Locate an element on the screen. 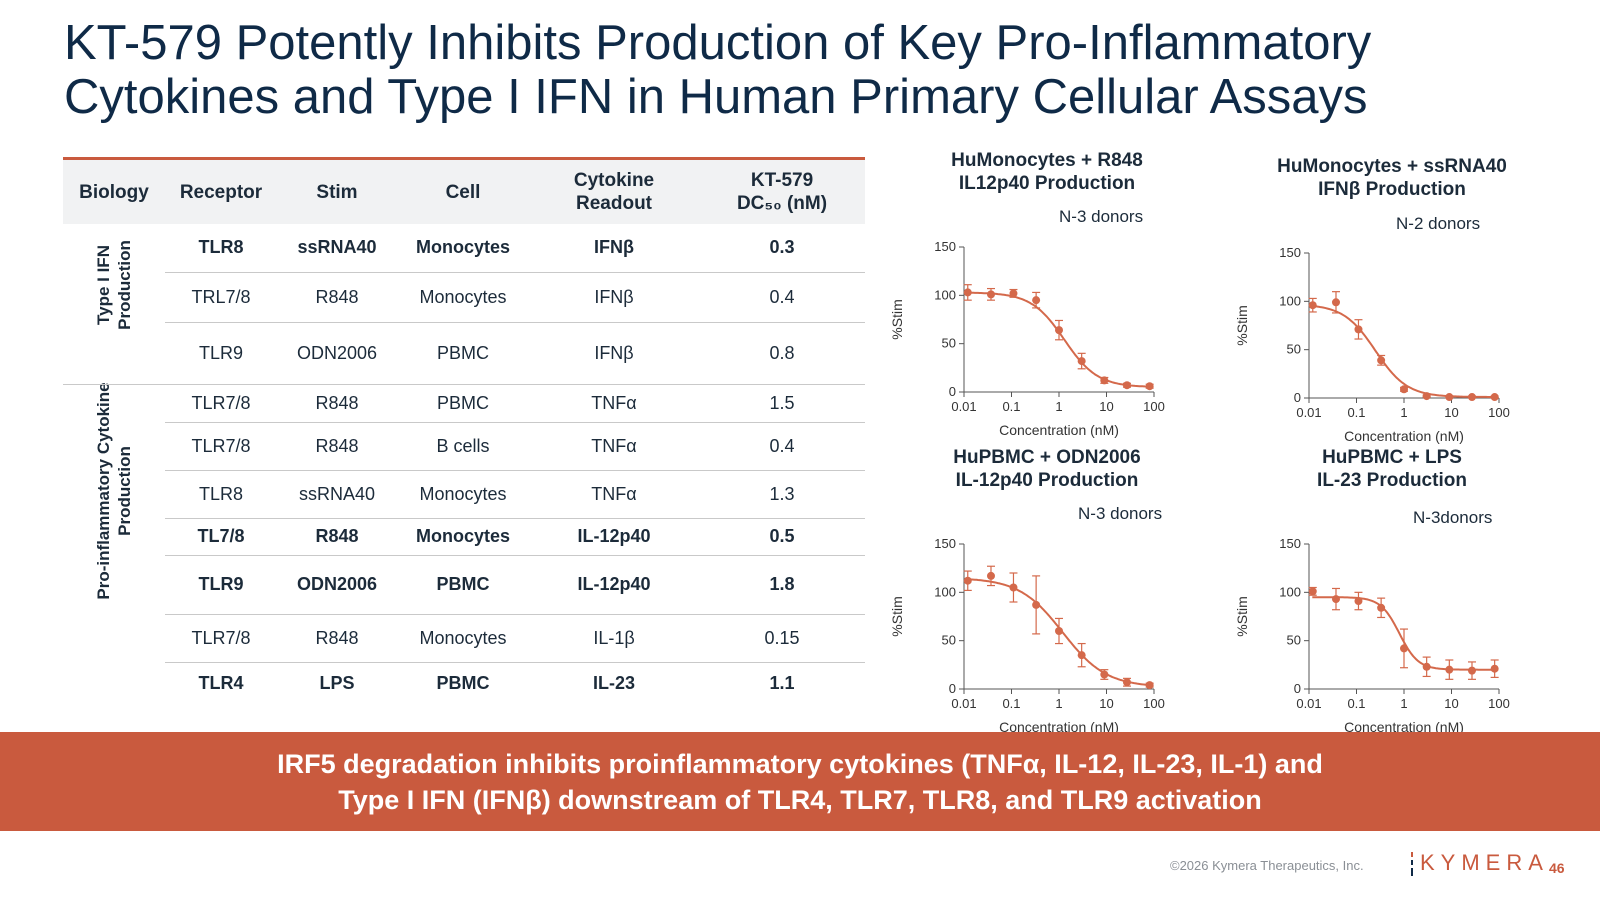  y-tick-label: 100 is located at coordinates (1290, 300).